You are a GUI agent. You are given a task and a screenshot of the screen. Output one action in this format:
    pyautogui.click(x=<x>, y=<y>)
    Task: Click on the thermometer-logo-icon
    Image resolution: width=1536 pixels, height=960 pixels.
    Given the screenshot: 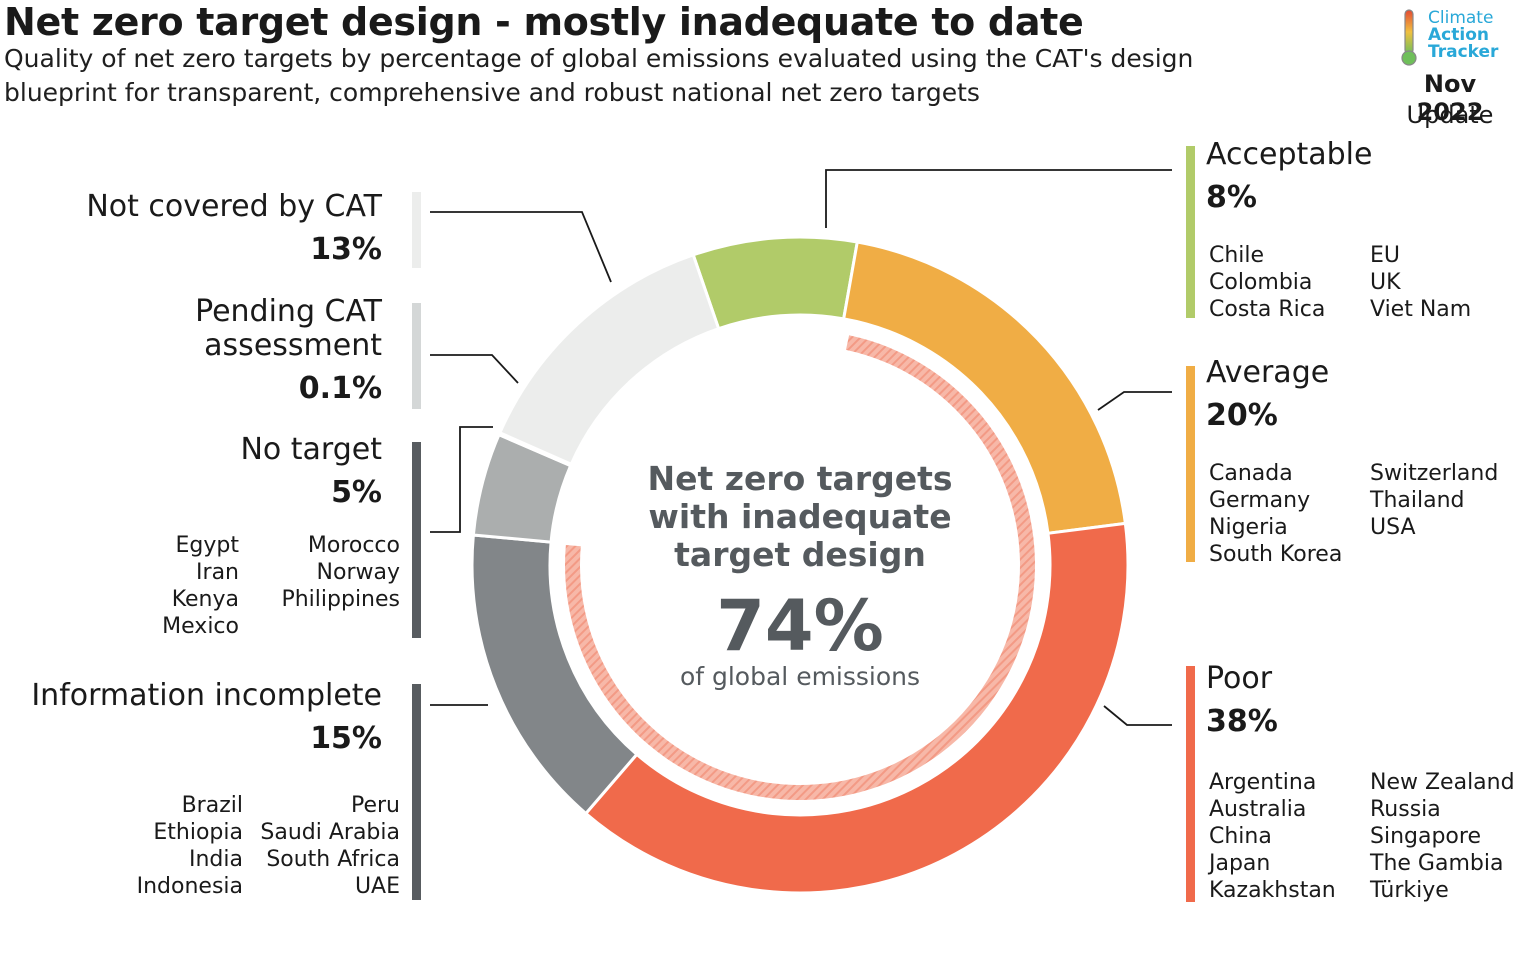 What is the action you would take?
    pyautogui.click(x=1409, y=37)
    